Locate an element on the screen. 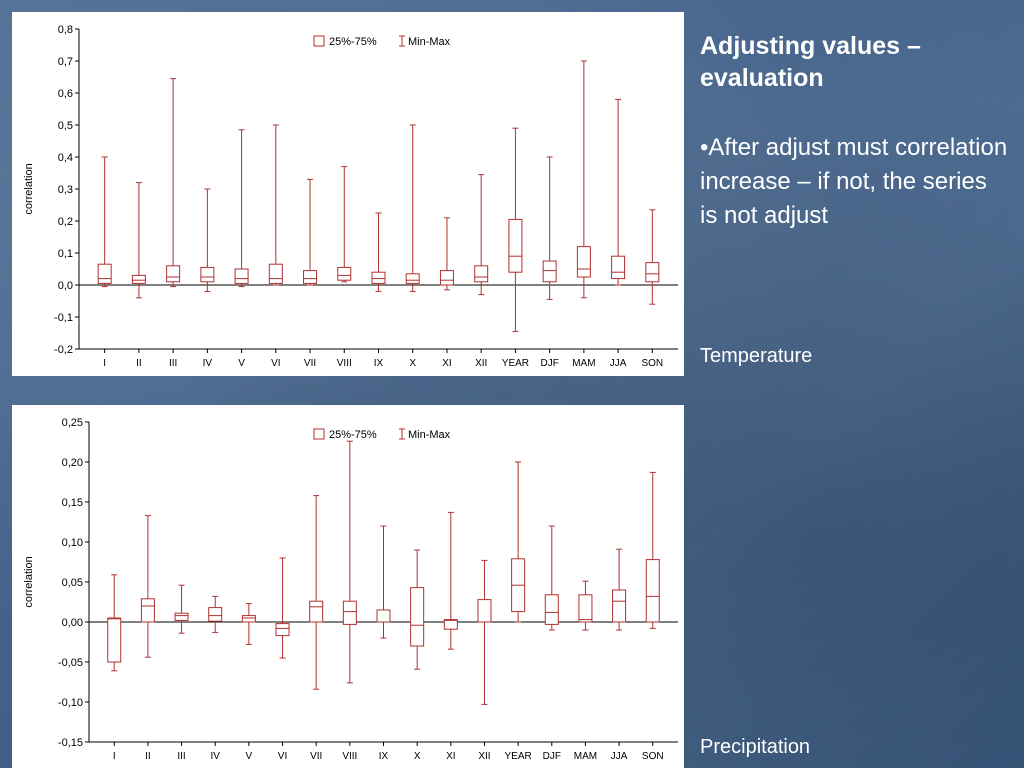 The width and height of the screenshot is (1024, 768). temp-box-x is located at coordinates (412, 278).